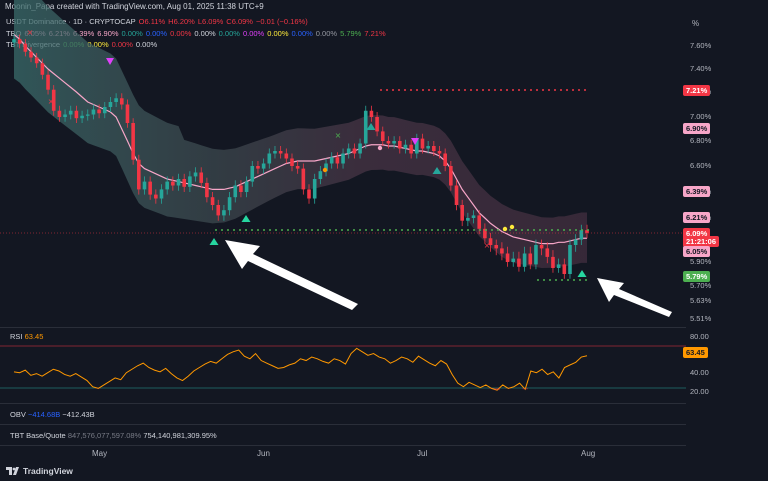  Describe the element at coordinates (375, 33) in the screenshot. I see `legend-item: 7.21%` at that location.